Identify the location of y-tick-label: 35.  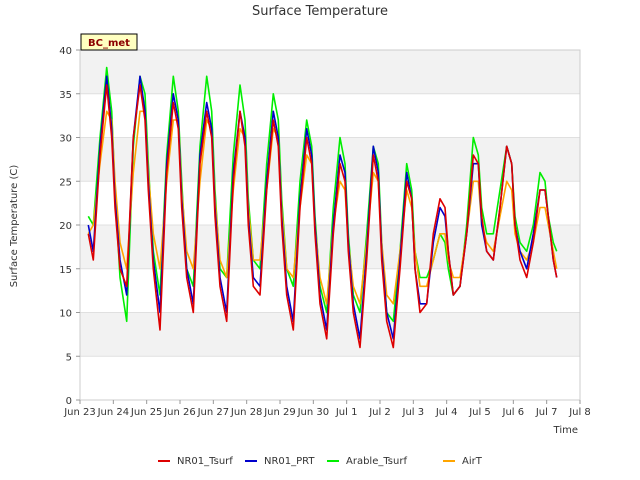
(65, 95).